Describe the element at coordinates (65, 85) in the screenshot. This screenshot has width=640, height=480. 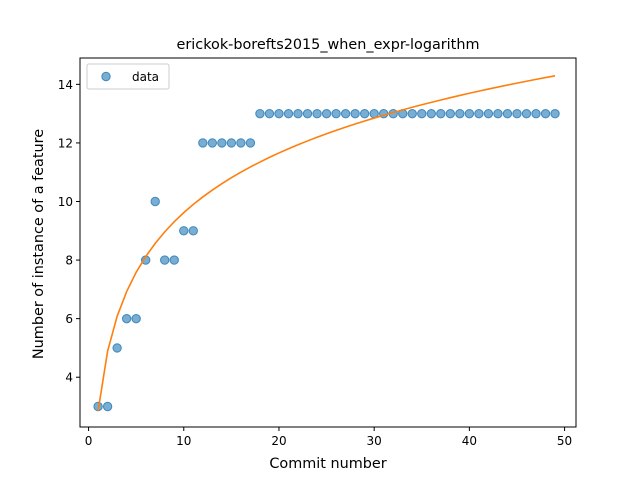
I see `y-tick-label: 14` at that location.